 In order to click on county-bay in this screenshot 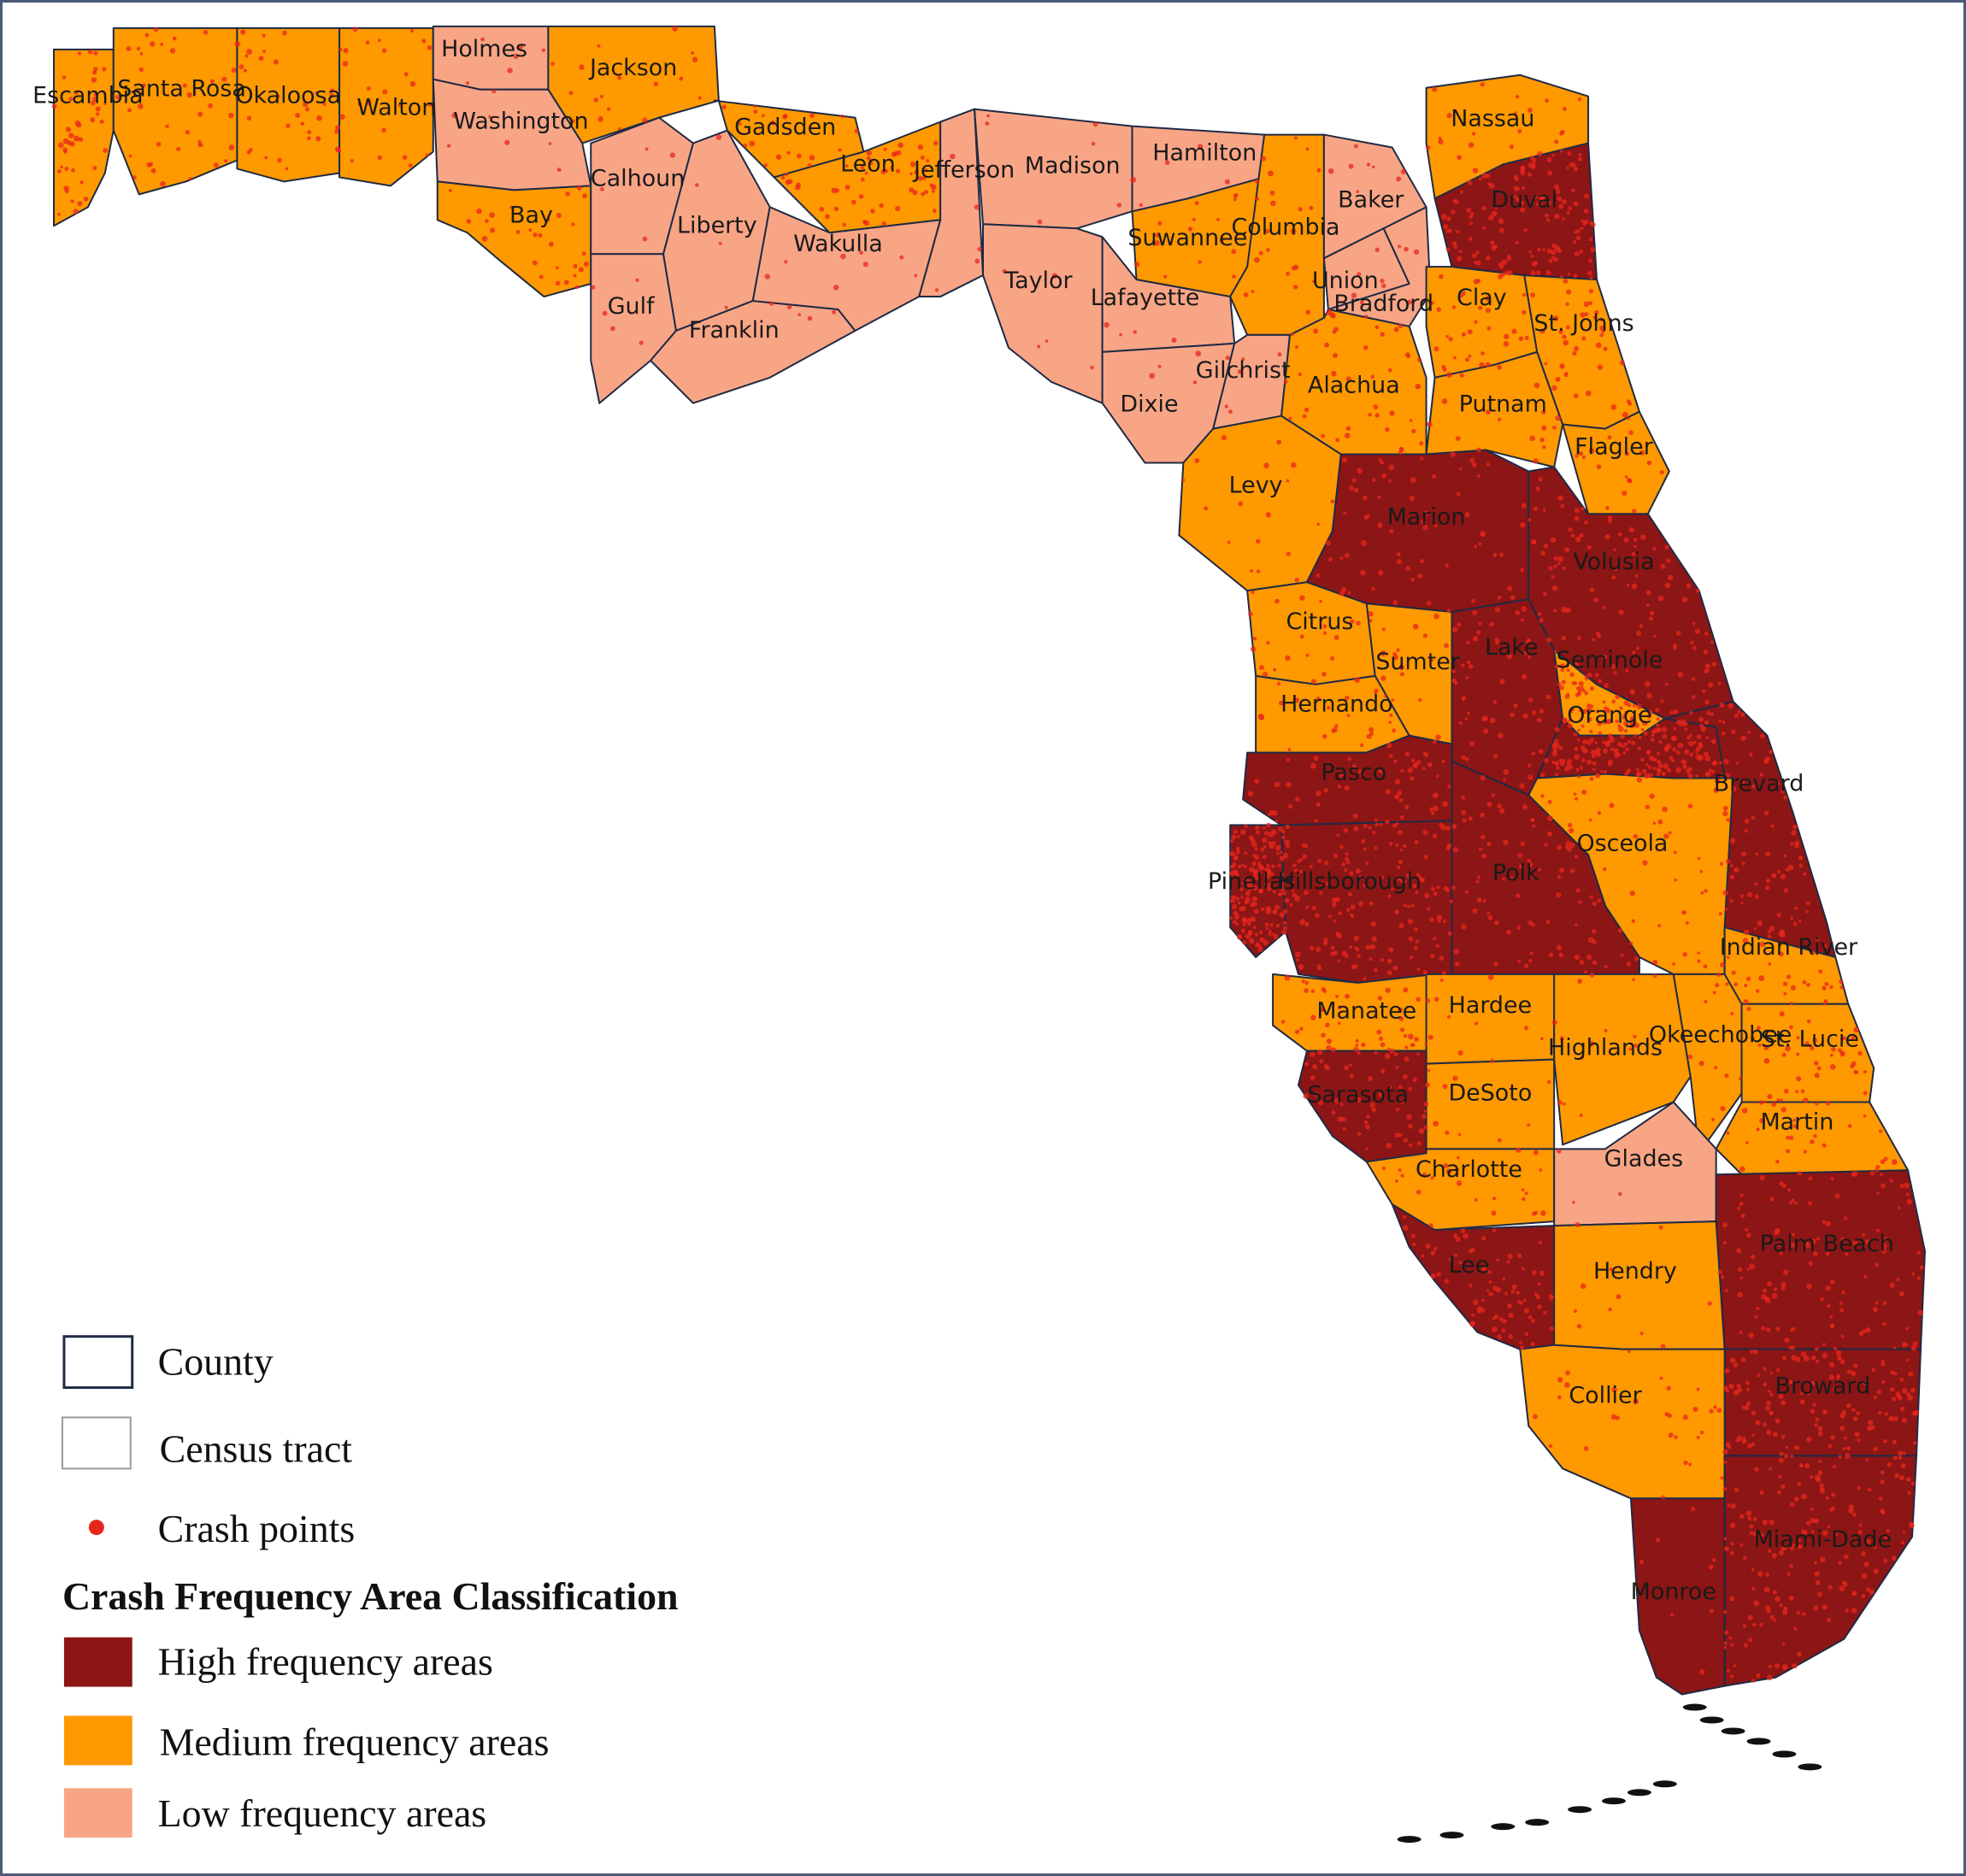, I will do `click(514, 239)`.